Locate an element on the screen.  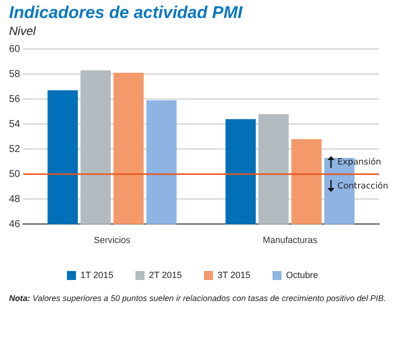
y-tick-label: 58 is located at coordinates (15, 74).